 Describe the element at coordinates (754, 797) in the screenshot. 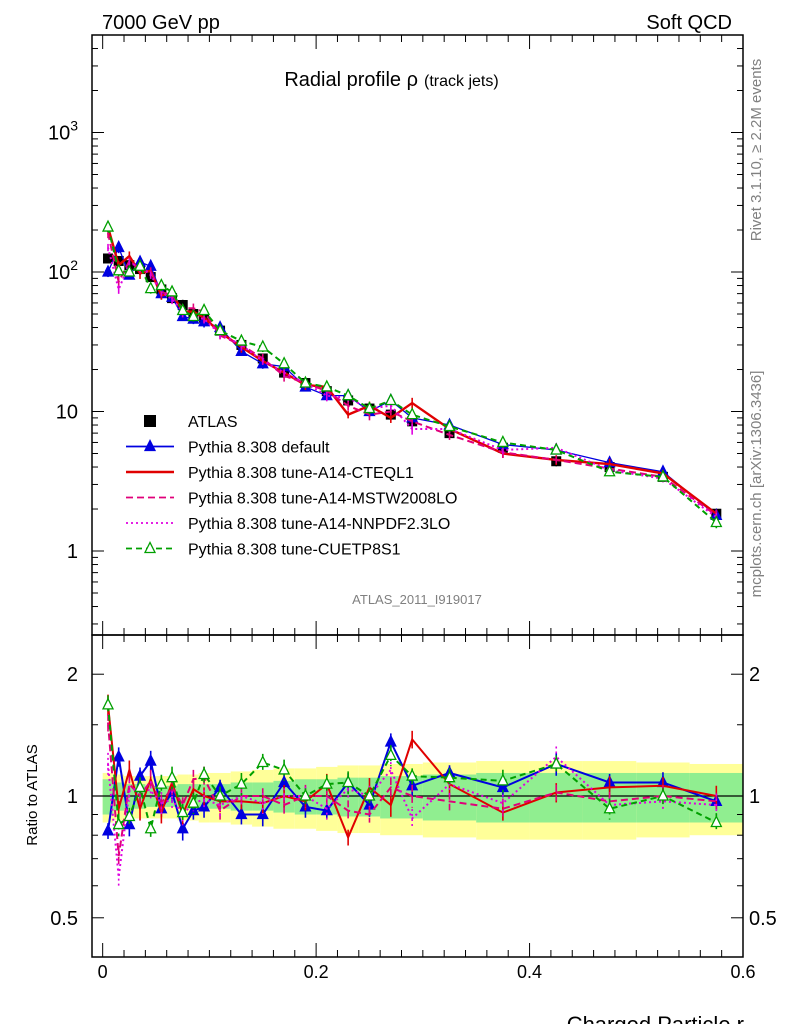

I see `ratio-y-tick-label-right: 1` at that location.